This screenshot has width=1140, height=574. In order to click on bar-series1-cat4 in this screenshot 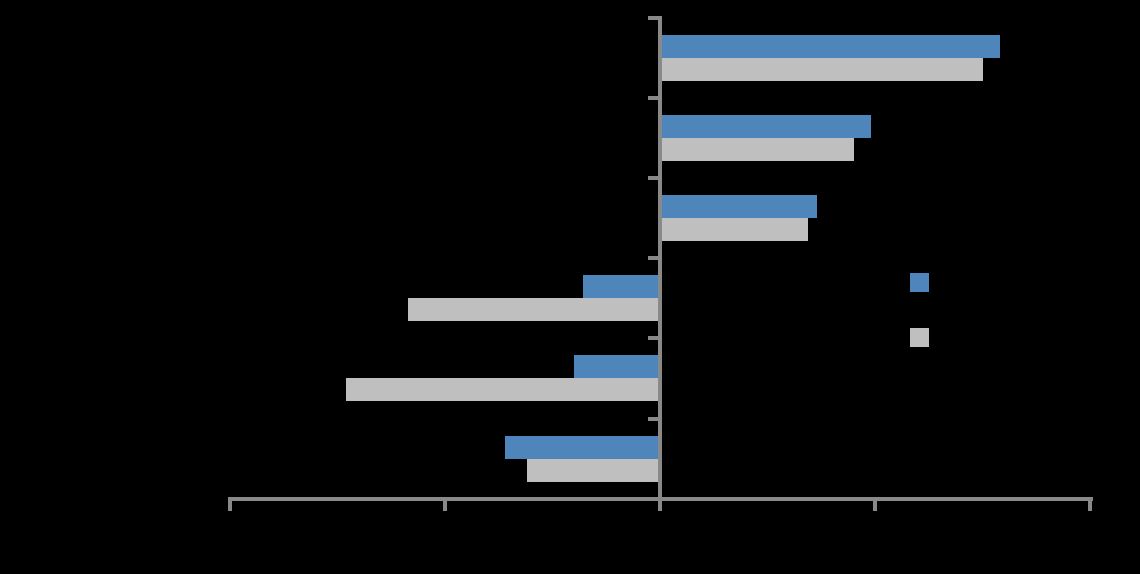, I will do `click(621, 287)`.